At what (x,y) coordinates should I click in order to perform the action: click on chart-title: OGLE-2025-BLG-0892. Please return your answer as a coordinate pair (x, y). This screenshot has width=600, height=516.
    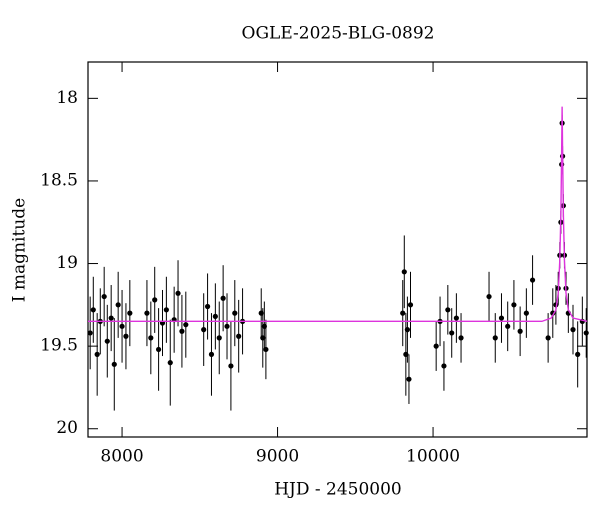
    Looking at the image, I should click on (338, 34).